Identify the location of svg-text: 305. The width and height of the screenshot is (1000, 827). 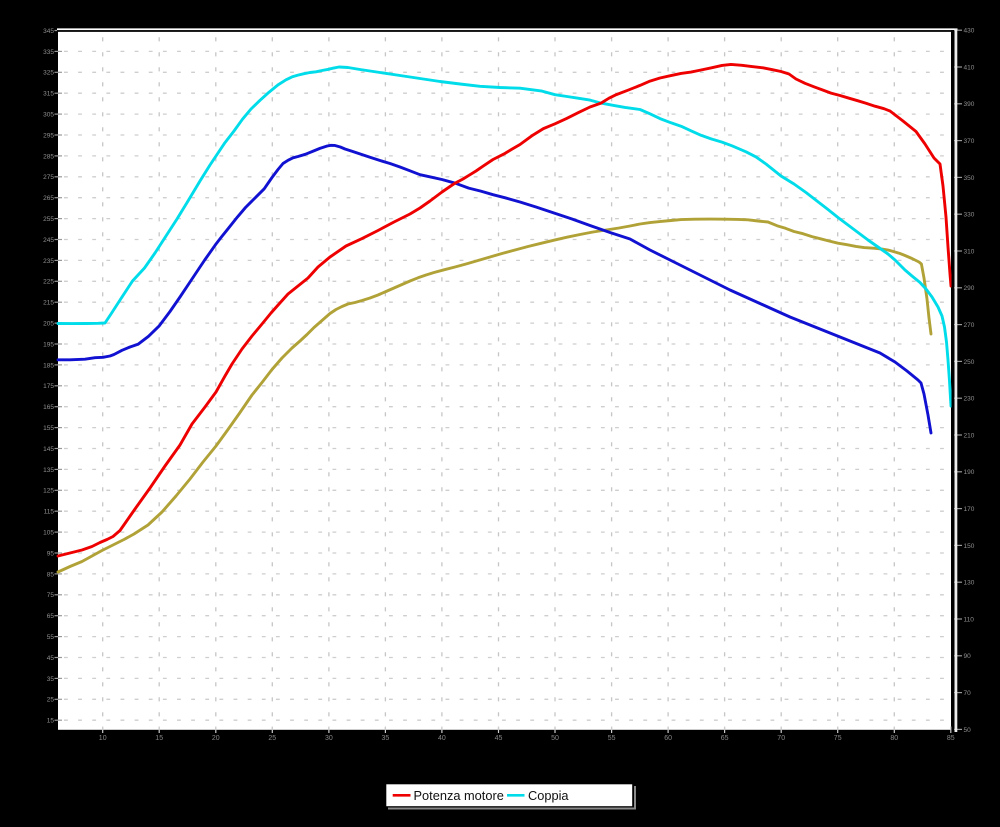
(48, 115).